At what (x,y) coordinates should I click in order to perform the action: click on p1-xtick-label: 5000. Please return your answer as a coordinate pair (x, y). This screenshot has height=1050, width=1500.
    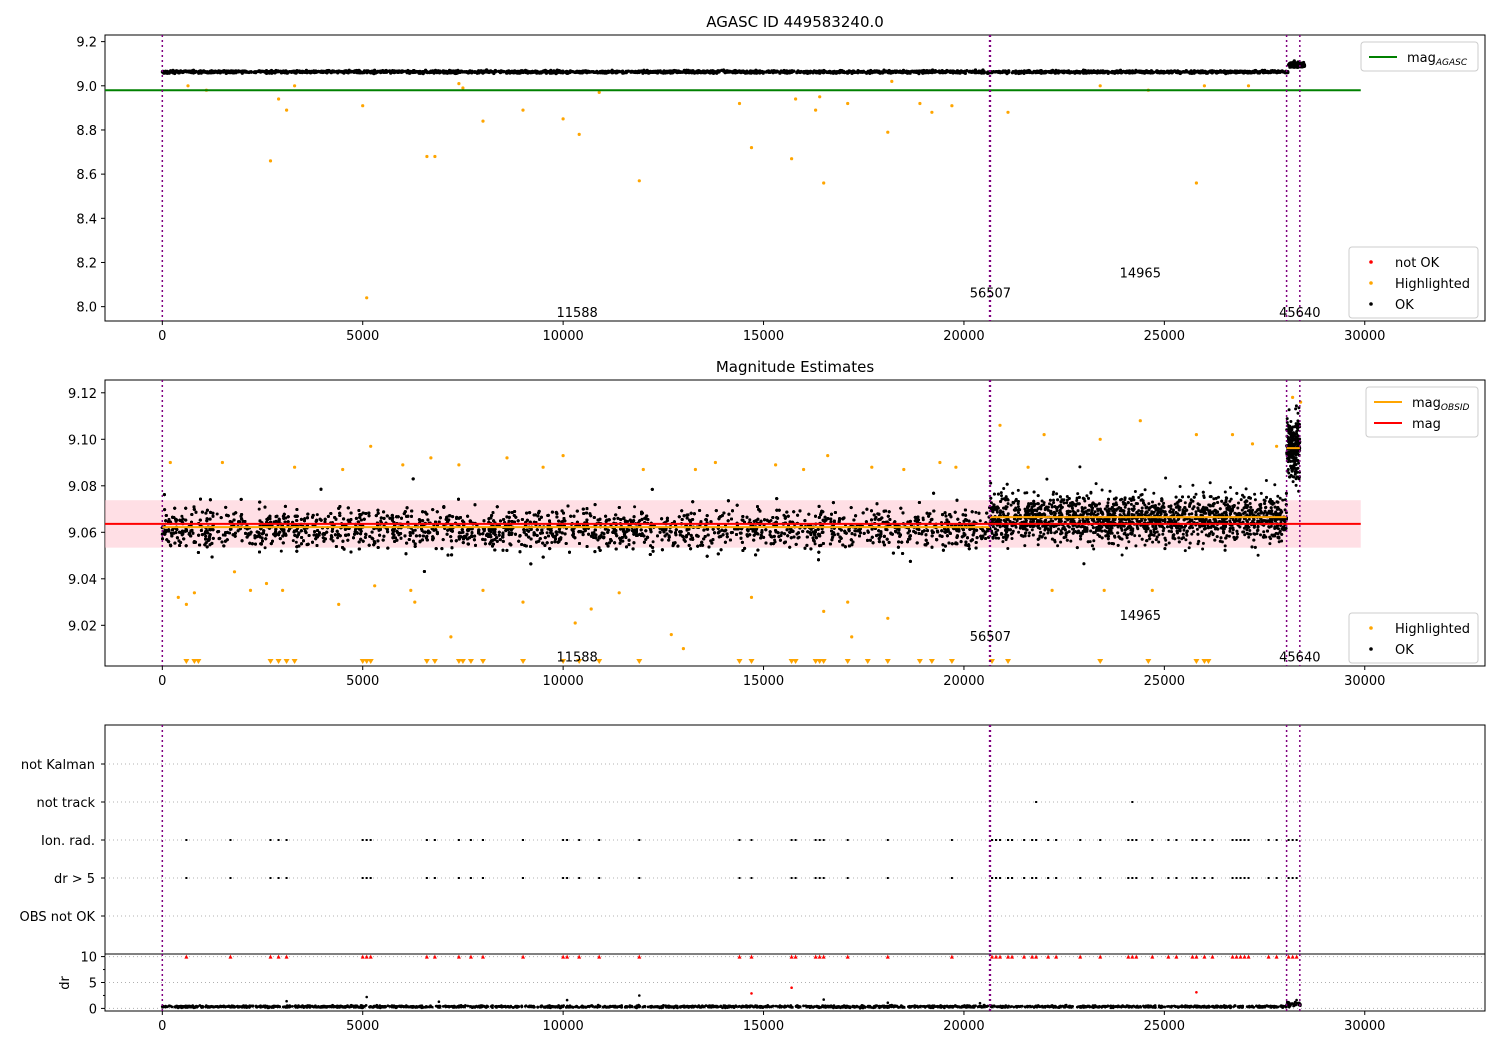
    Looking at the image, I should click on (362, 681).